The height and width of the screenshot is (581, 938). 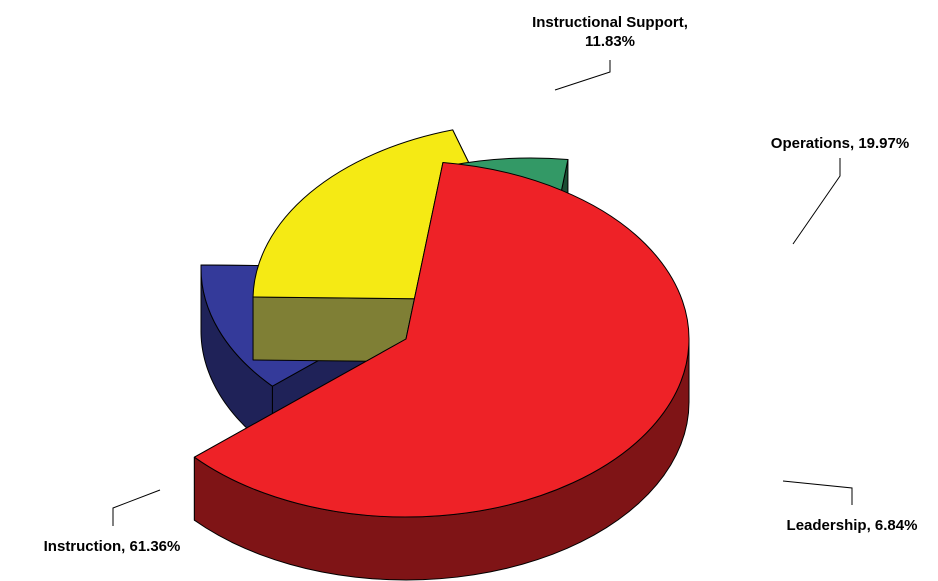 I want to click on leader-line-instructional-support, so click(x=582, y=75).